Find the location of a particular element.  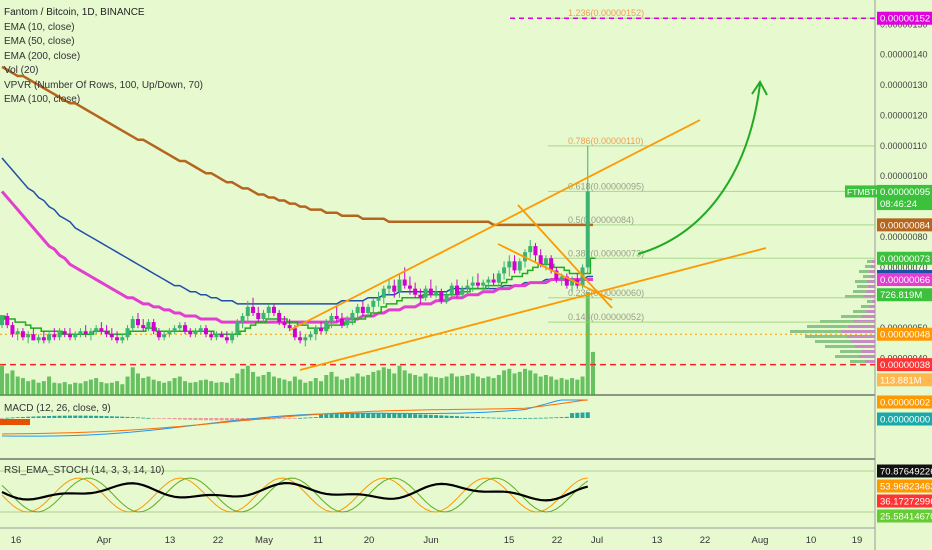

fib-level-label: 0.618(0.00000095) is located at coordinates (606, 186).